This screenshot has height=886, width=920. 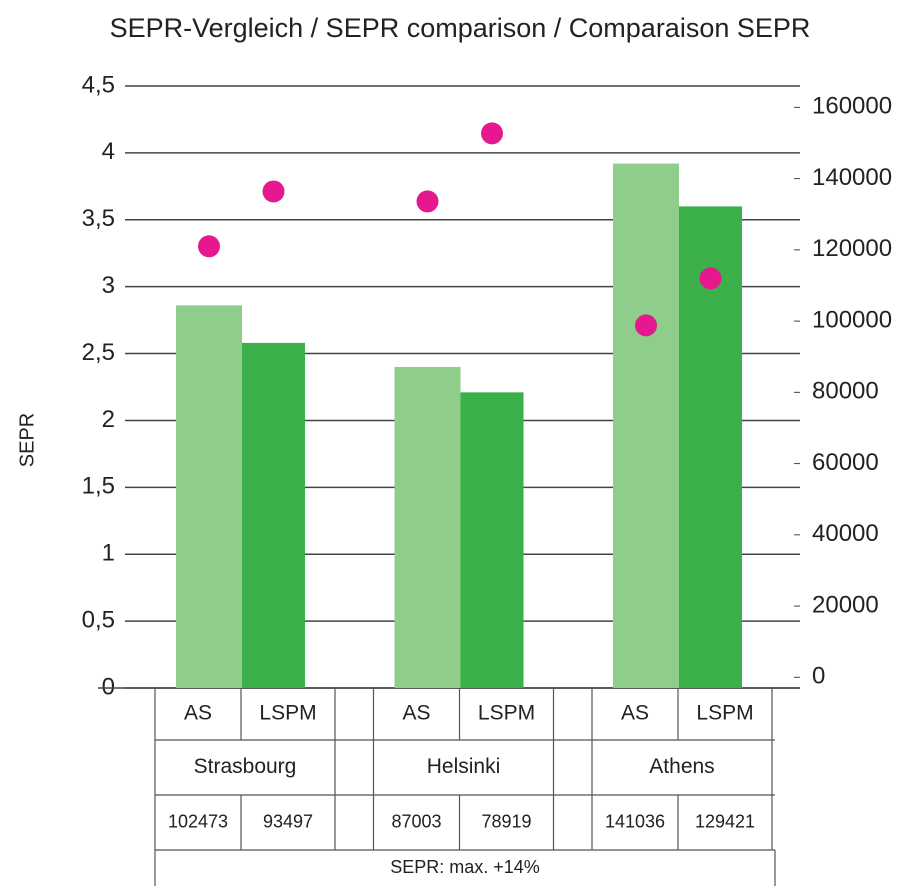 I want to click on category-label: Helsinki, so click(x=464, y=766).